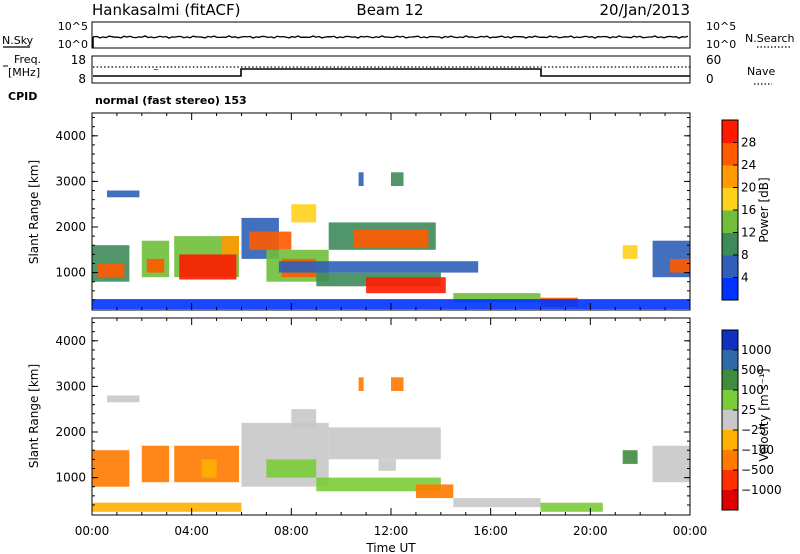 The width and height of the screenshot is (800, 554). I want to click on beam-title: Beam 12, so click(389, 10).